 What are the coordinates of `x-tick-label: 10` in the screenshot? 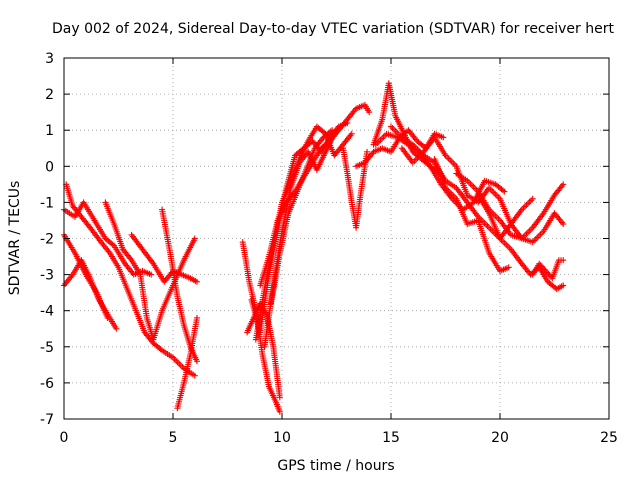 It's located at (282, 438).